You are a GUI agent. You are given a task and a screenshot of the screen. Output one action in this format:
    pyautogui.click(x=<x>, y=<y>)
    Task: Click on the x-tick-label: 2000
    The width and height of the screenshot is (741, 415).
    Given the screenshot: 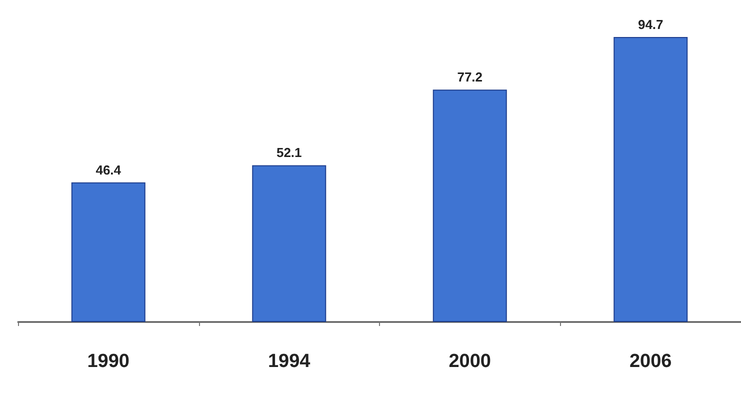 What is the action you would take?
    pyautogui.click(x=470, y=361)
    